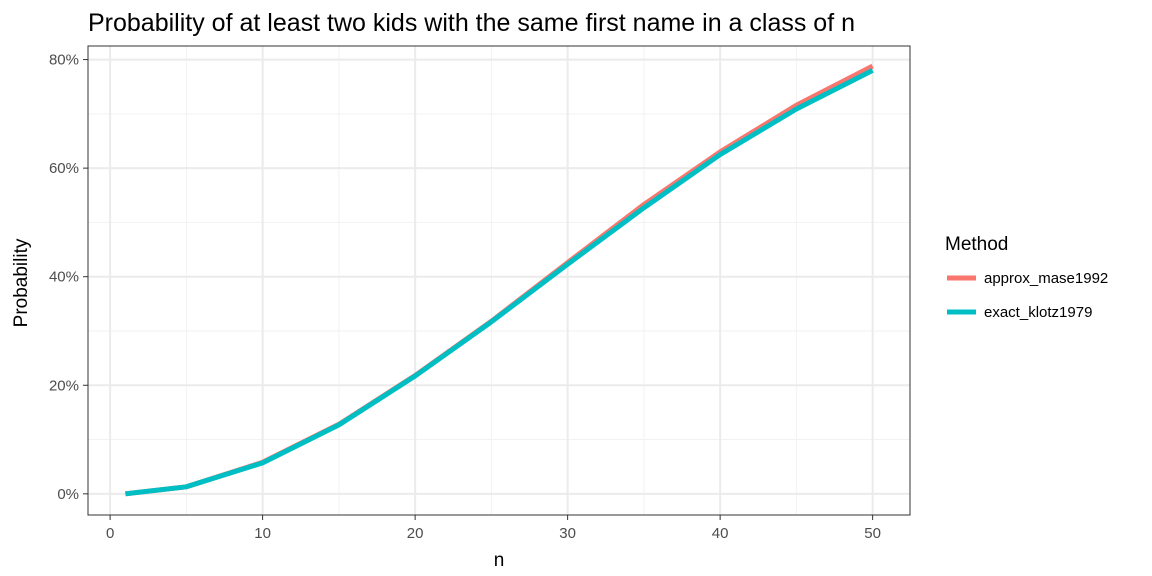  What do you see at coordinates (720, 533) in the screenshot?
I see `x-tick-label: 40` at bounding box center [720, 533].